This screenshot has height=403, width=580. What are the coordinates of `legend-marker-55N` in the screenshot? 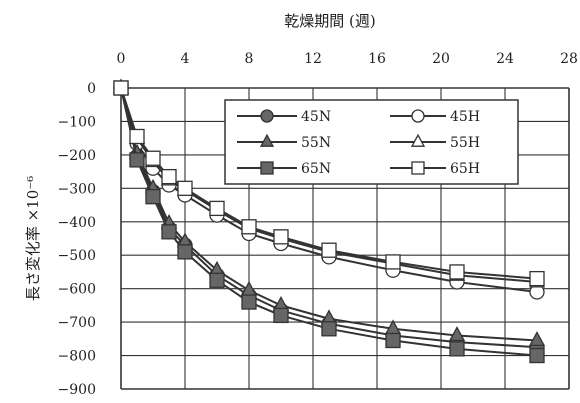 It's located at (267, 140).